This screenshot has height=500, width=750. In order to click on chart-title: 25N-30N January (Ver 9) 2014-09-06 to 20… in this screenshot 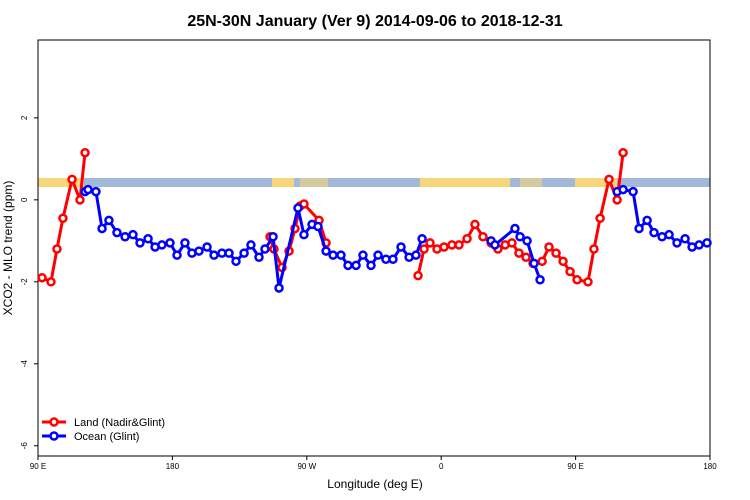, I will do `click(374, 21)`.